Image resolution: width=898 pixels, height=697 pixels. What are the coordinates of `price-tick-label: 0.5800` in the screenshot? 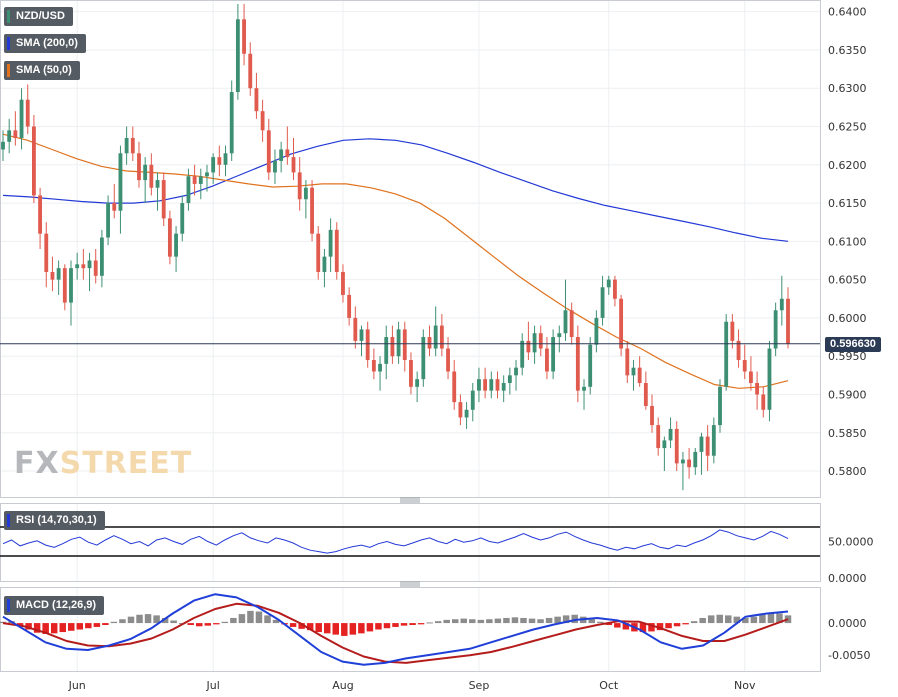 It's located at (847, 471).